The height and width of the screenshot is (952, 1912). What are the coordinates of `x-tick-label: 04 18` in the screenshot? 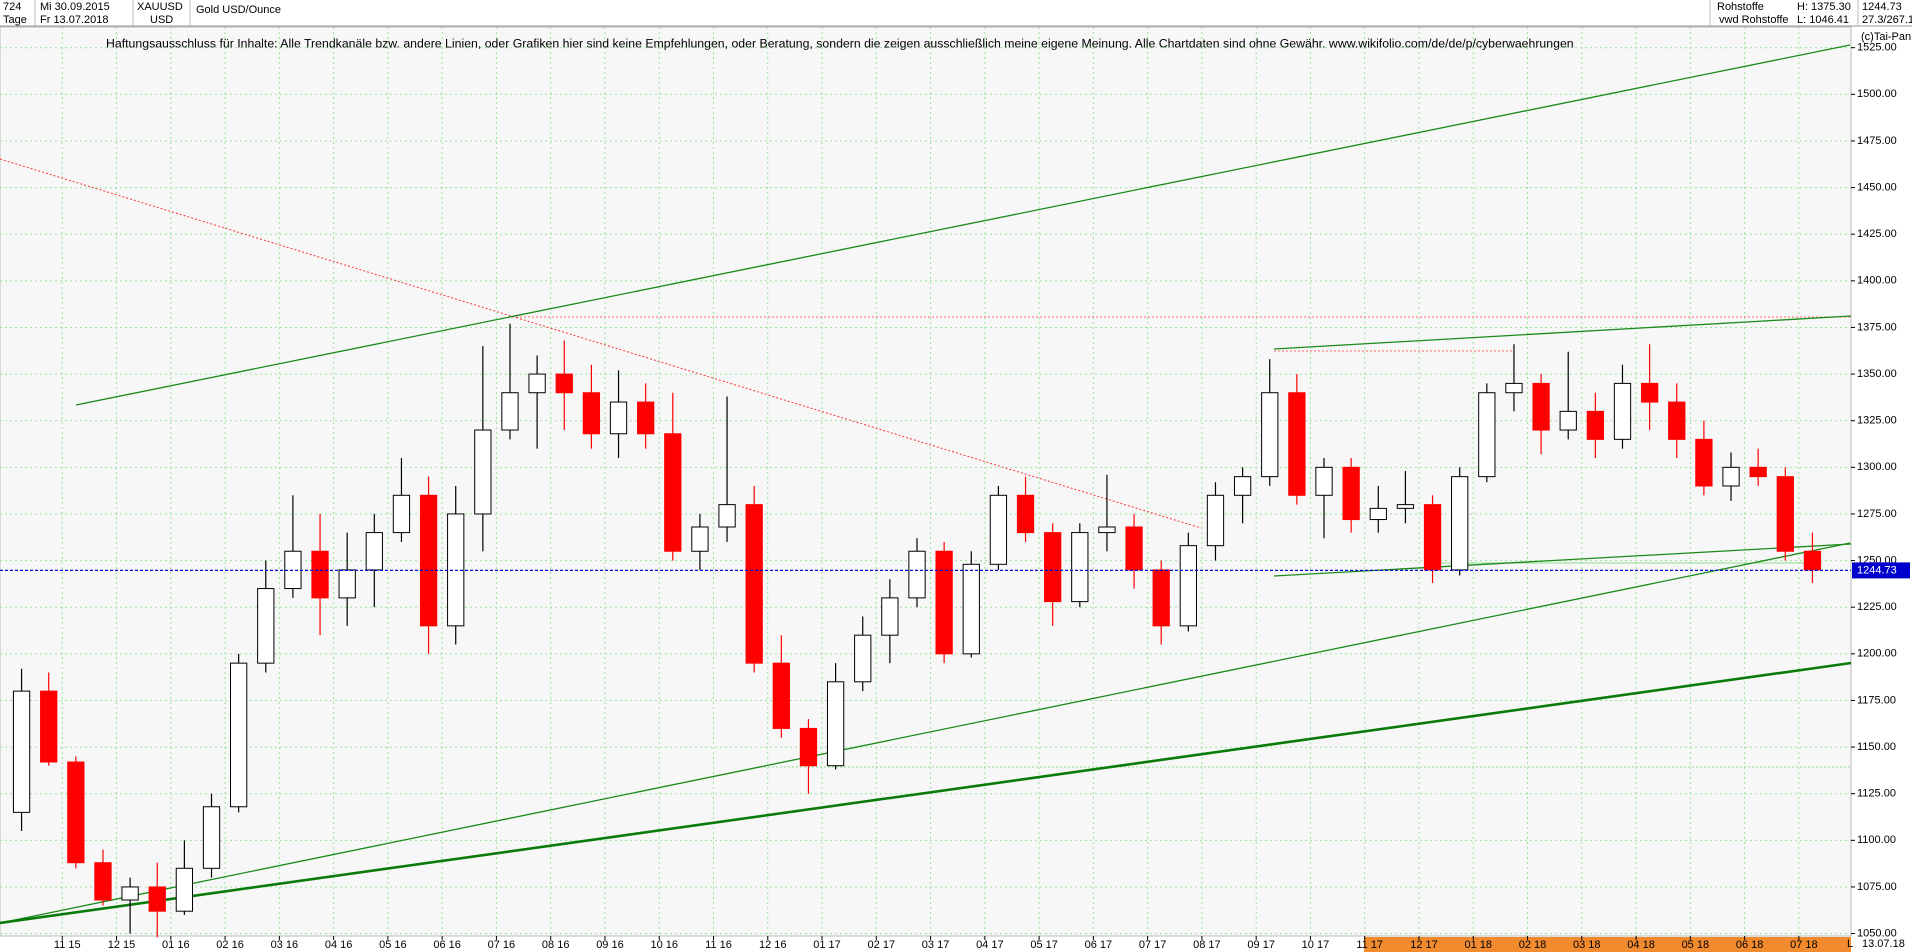 It's located at (1641, 945).